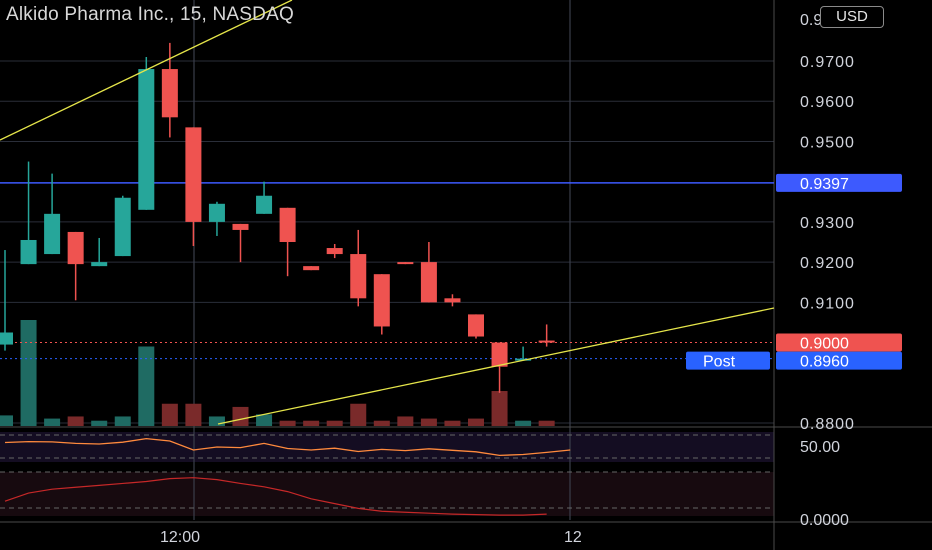  I want to click on oscillator-1-band, so click(387, 447).